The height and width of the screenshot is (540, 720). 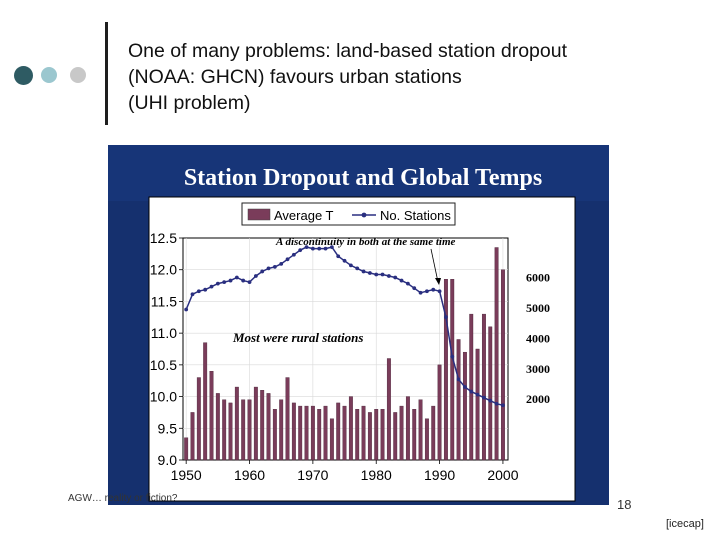 I want to click on annotation-arrow, so click(x=434, y=265).